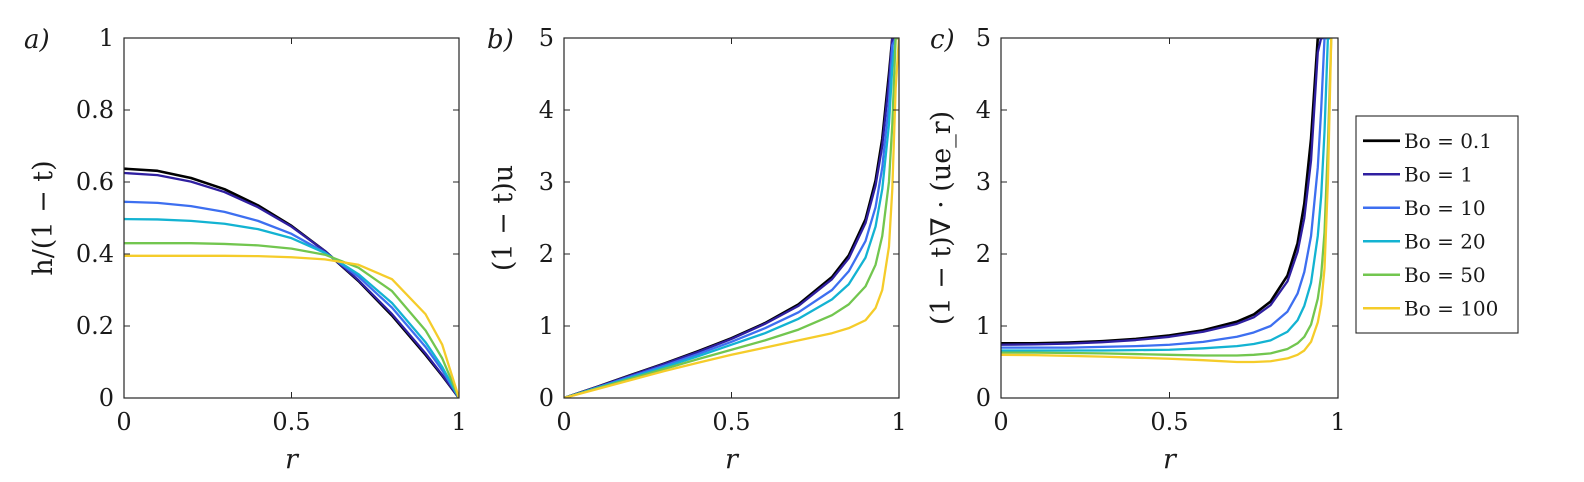 The image size is (1584, 482). What do you see at coordinates (1448, 141) in the screenshot?
I see `legend-label: Bo = 0.1` at bounding box center [1448, 141].